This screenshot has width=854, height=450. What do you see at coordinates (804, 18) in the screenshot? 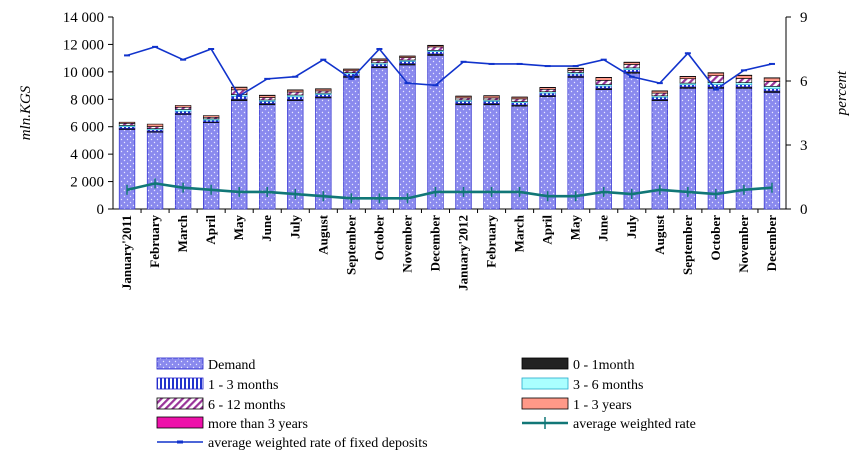
I see `y-tick-label-right: 9` at bounding box center [804, 18].